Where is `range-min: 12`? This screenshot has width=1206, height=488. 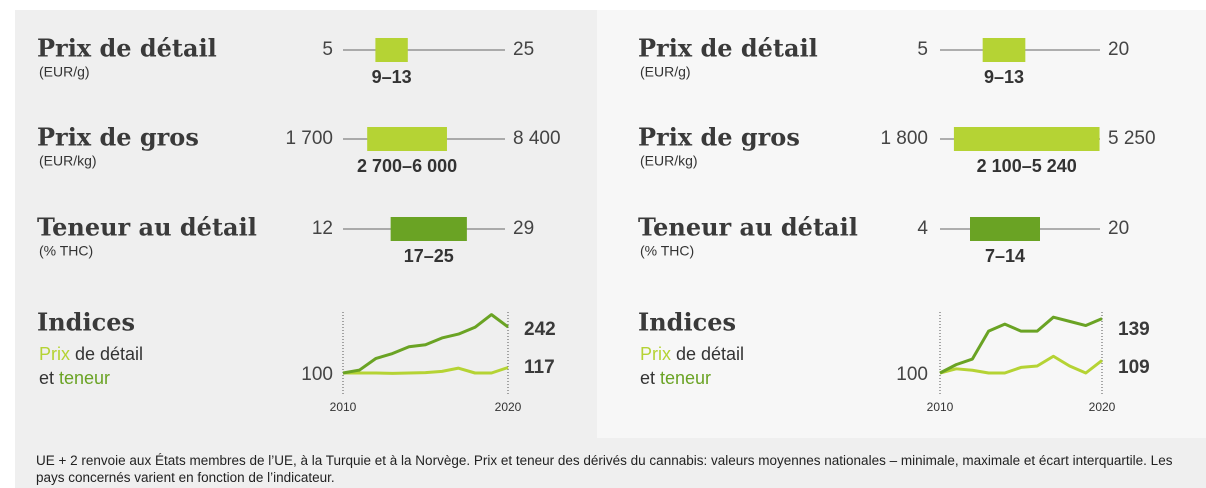 range-min: 12 is located at coordinates (322, 228).